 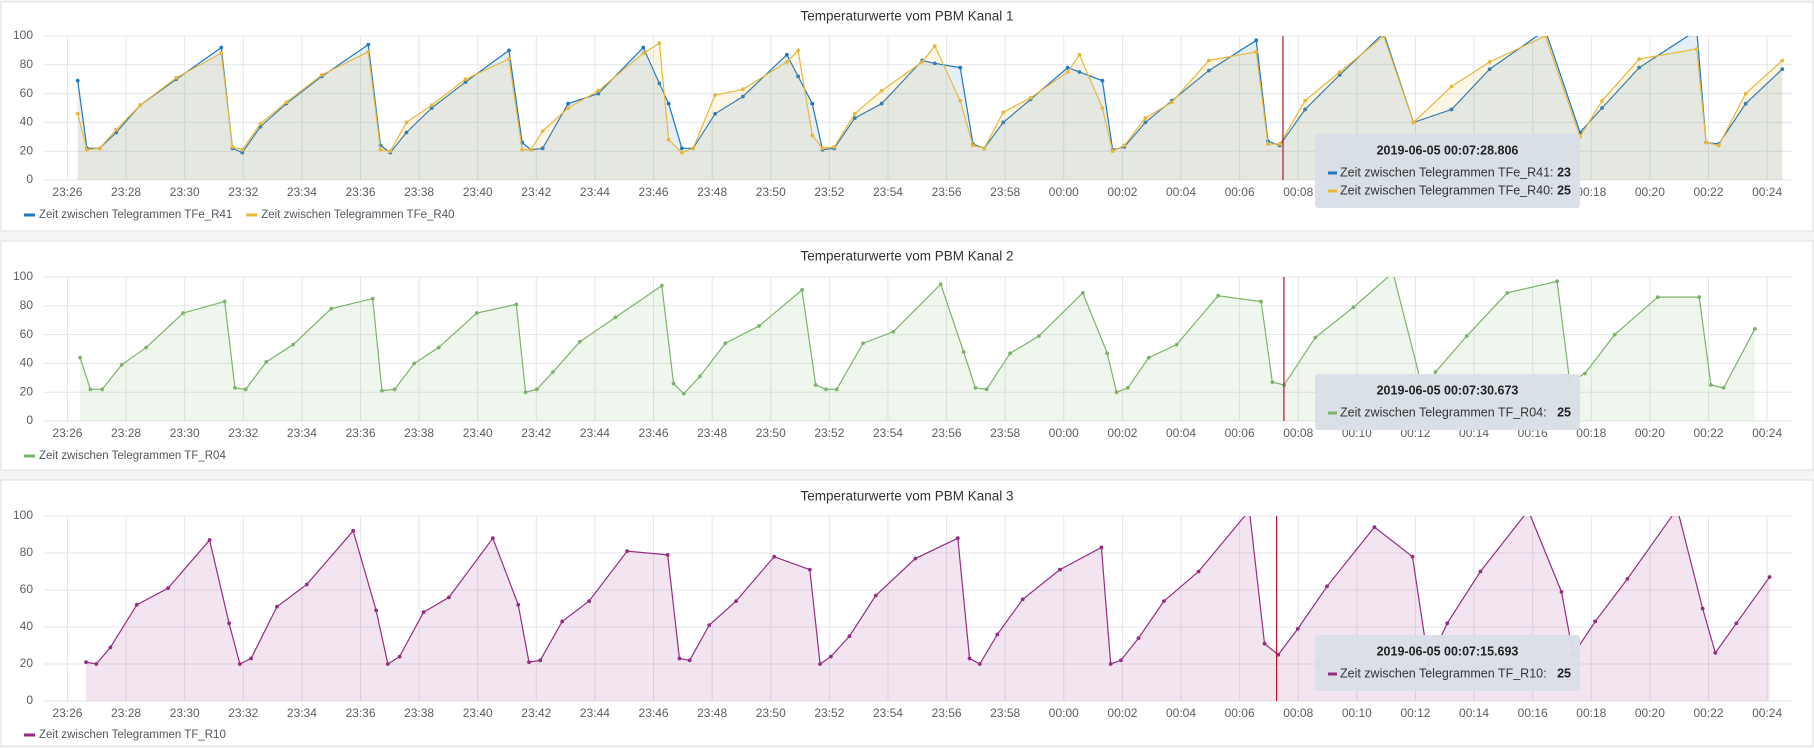 I want to click on x-tick-label: 23:26, so click(x=67, y=713).